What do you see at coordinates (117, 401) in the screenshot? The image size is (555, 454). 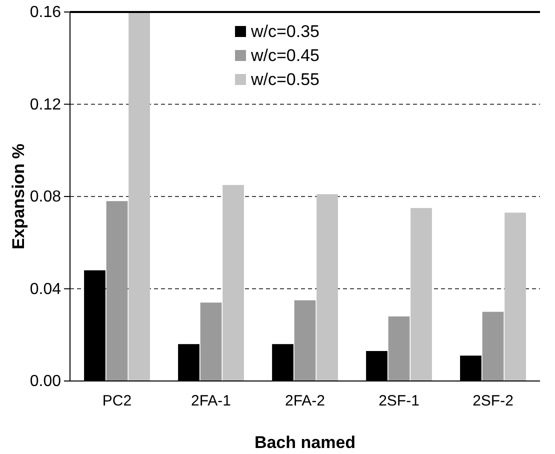 I see `x-tick-label: PC2` at bounding box center [117, 401].